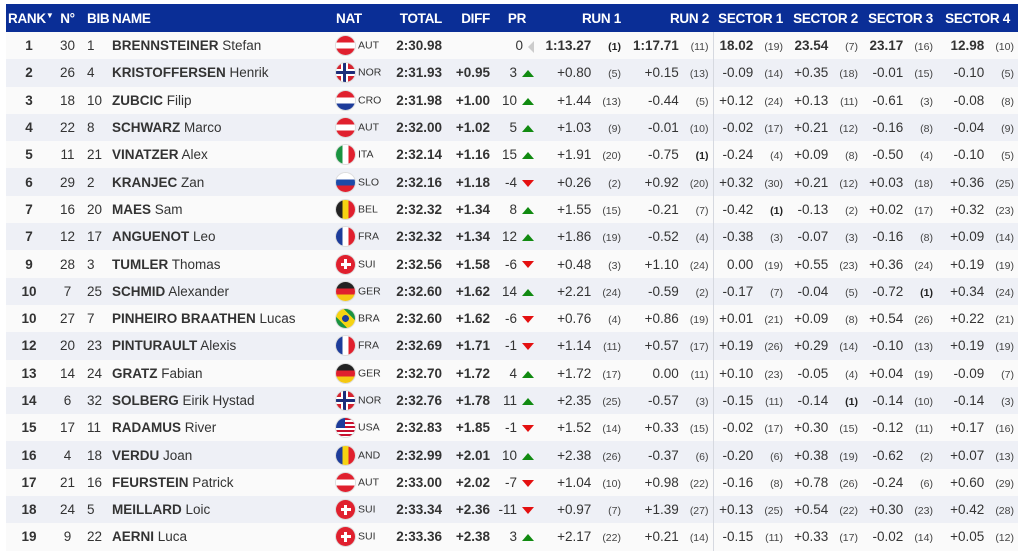 The height and width of the screenshot is (555, 1024). I want to click on athlete-last-name: MAES, so click(132, 209).